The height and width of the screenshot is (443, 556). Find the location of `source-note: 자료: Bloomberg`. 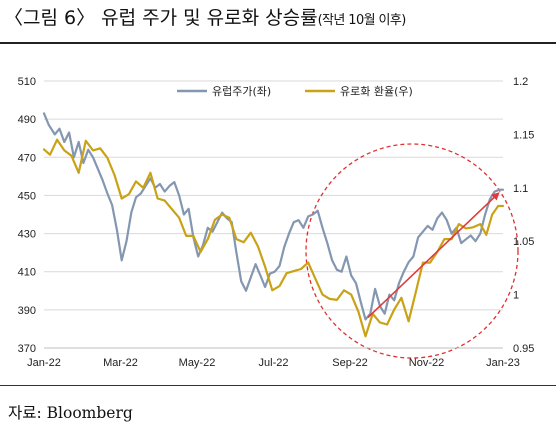

source-note: 자료: Bloomberg is located at coordinates (70, 413).